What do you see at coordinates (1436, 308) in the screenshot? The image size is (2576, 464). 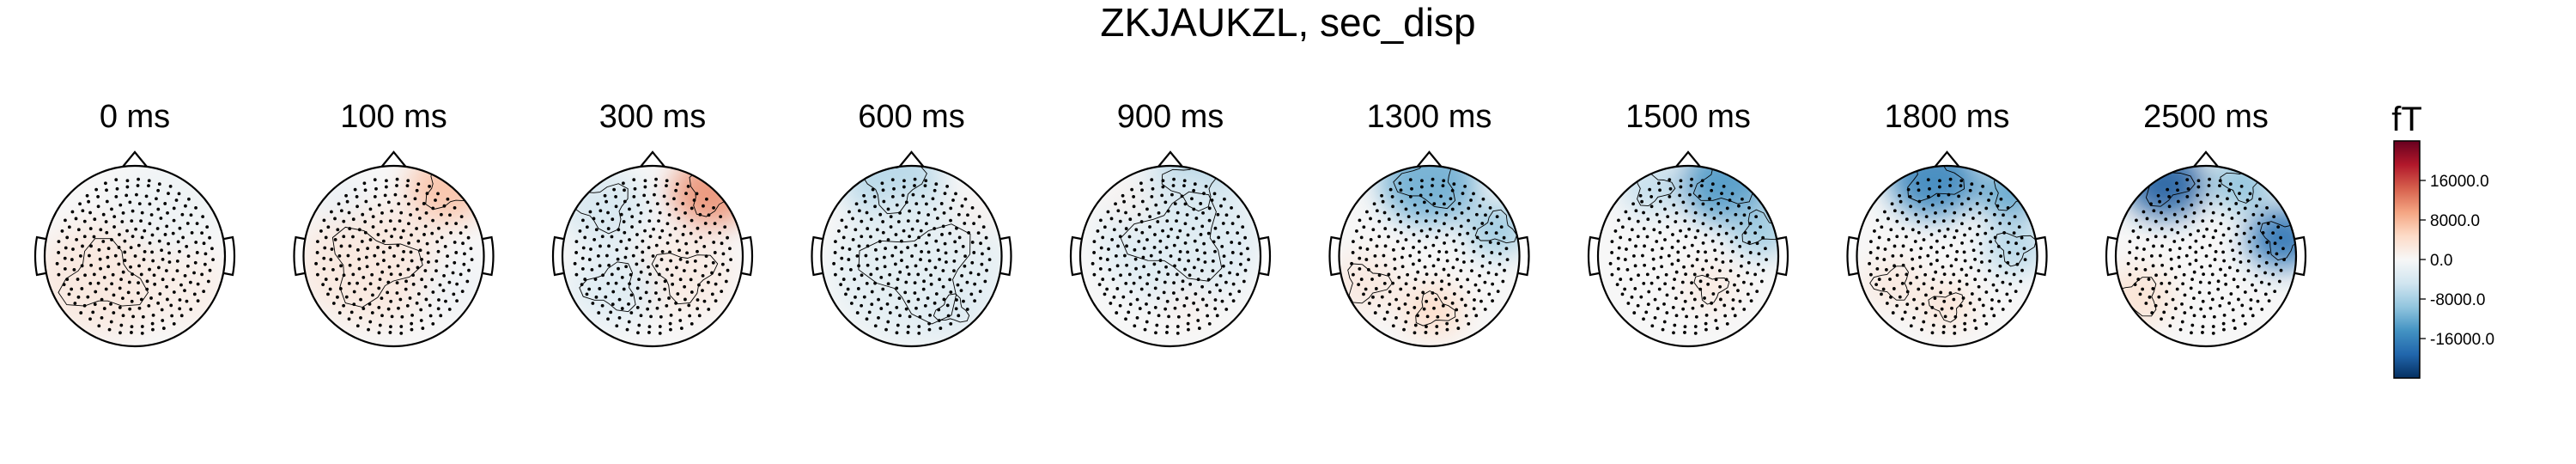 I see `contour-line` at bounding box center [1436, 308].